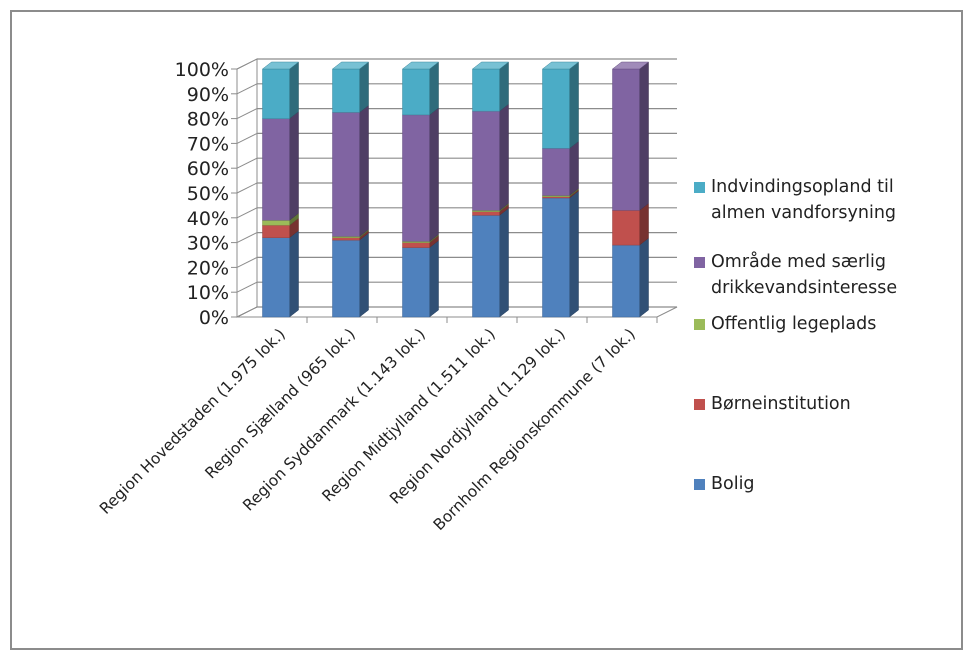 The height and width of the screenshot is (659, 975). What do you see at coordinates (208, 194) in the screenshot?
I see `y-tick-label: 50%` at bounding box center [208, 194].